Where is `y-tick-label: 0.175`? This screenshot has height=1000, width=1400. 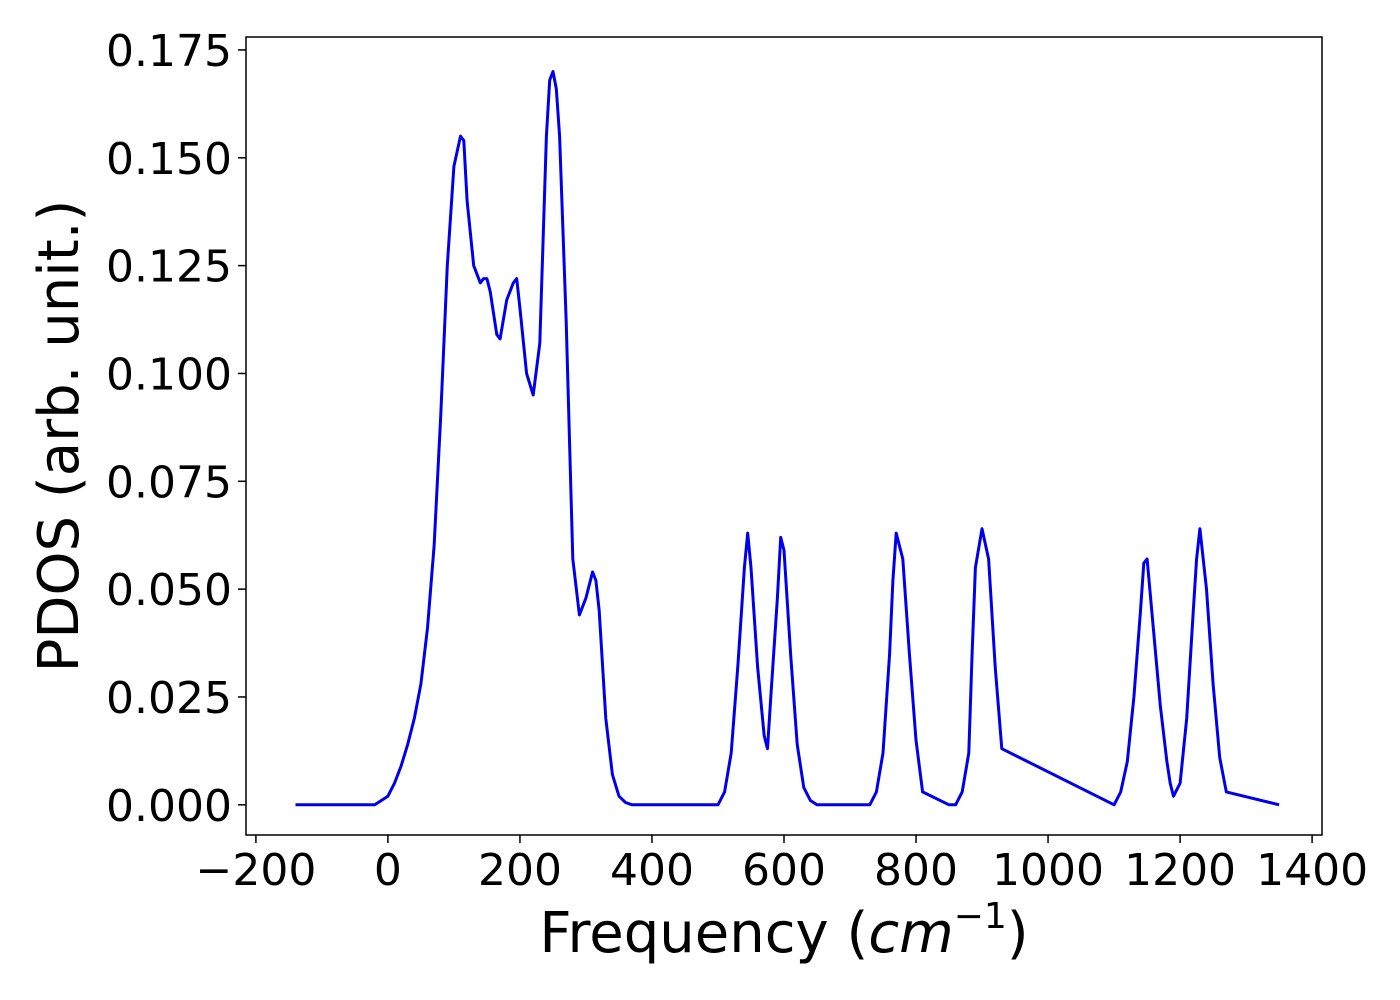 y-tick-label: 0.175 is located at coordinates (169, 51).